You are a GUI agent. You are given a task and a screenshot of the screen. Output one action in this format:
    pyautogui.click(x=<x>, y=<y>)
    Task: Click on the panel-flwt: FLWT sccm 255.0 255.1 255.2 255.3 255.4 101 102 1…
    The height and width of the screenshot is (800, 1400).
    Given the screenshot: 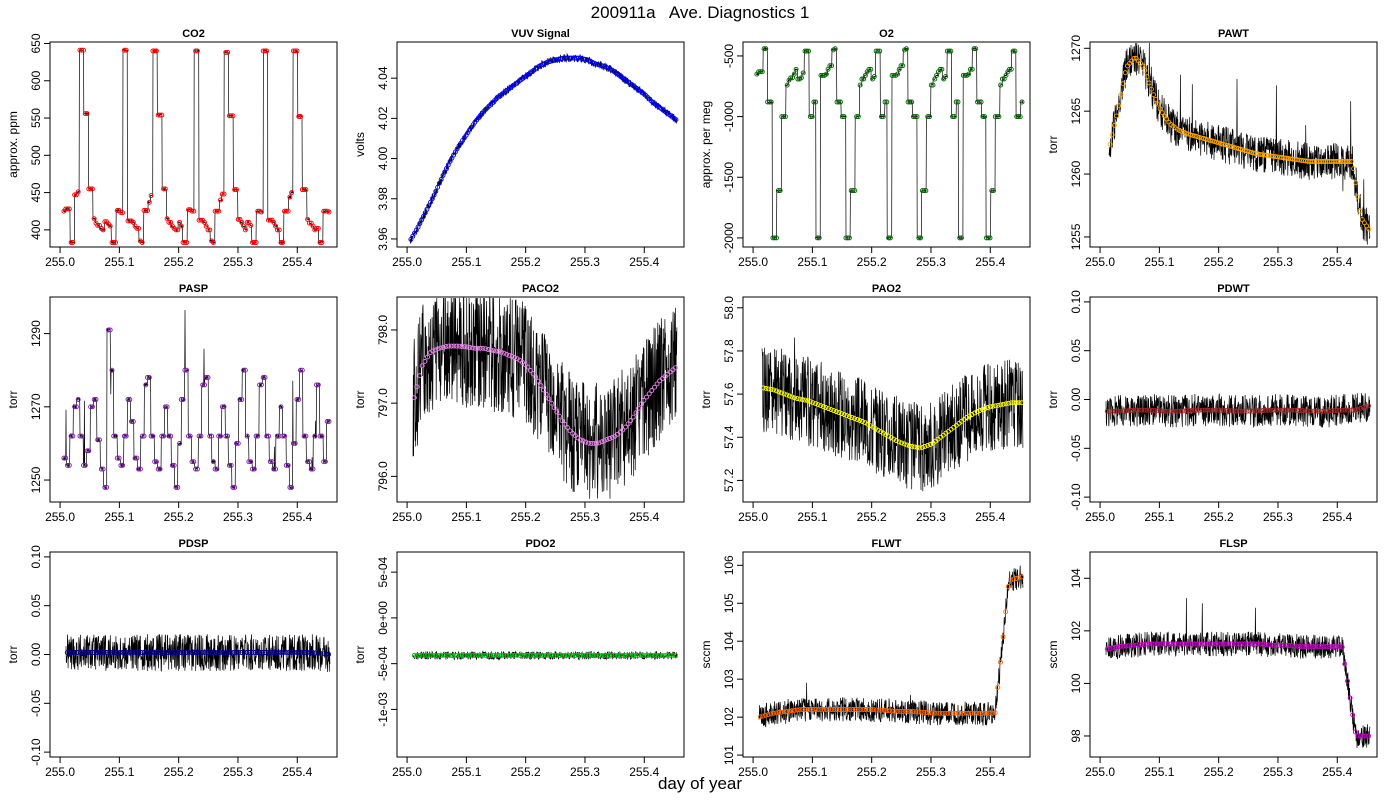 What is the action you would take?
    pyautogui.click(x=865, y=658)
    